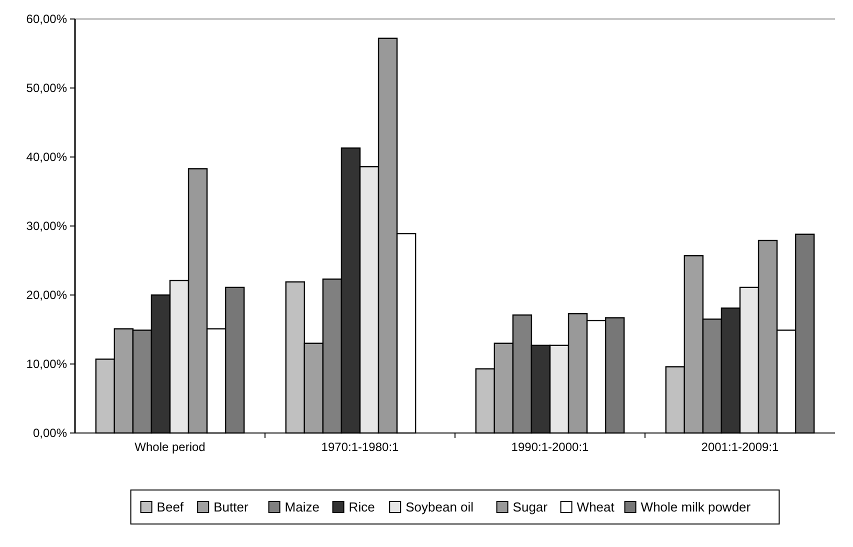 Image resolution: width=853 pixels, height=547 pixels. What do you see at coordinates (231, 507) in the screenshot?
I see `legend-label: Butter` at bounding box center [231, 507].